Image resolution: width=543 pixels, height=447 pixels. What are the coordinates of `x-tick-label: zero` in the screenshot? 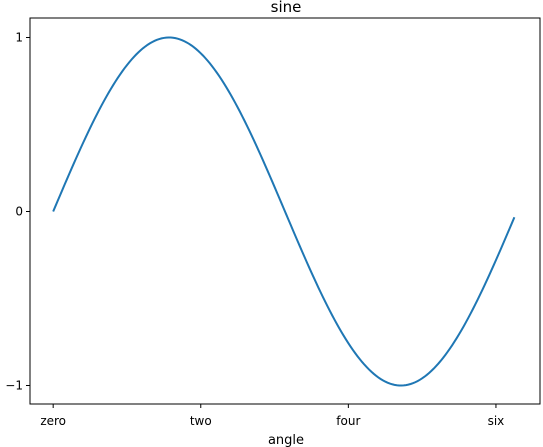 It's located at (53, 421).